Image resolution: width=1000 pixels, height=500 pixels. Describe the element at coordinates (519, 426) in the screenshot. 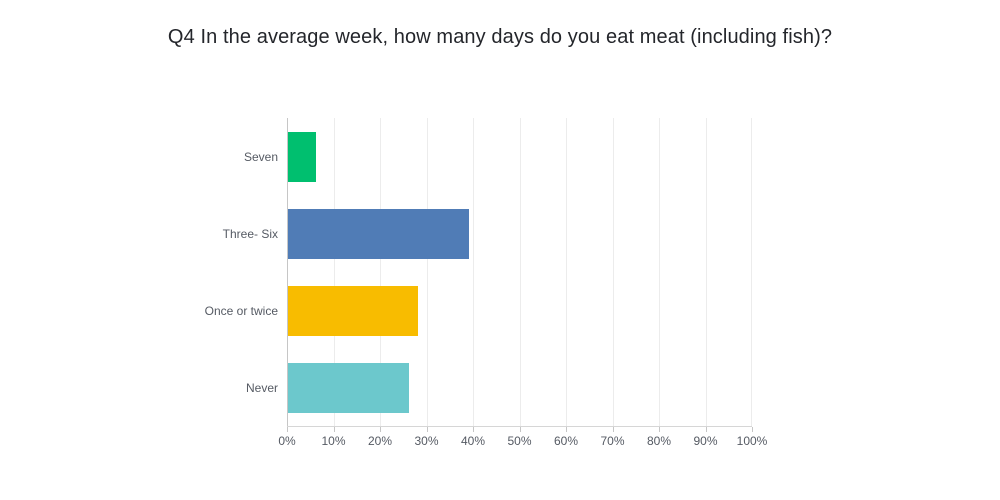

I see `x-axis-line` at that location.